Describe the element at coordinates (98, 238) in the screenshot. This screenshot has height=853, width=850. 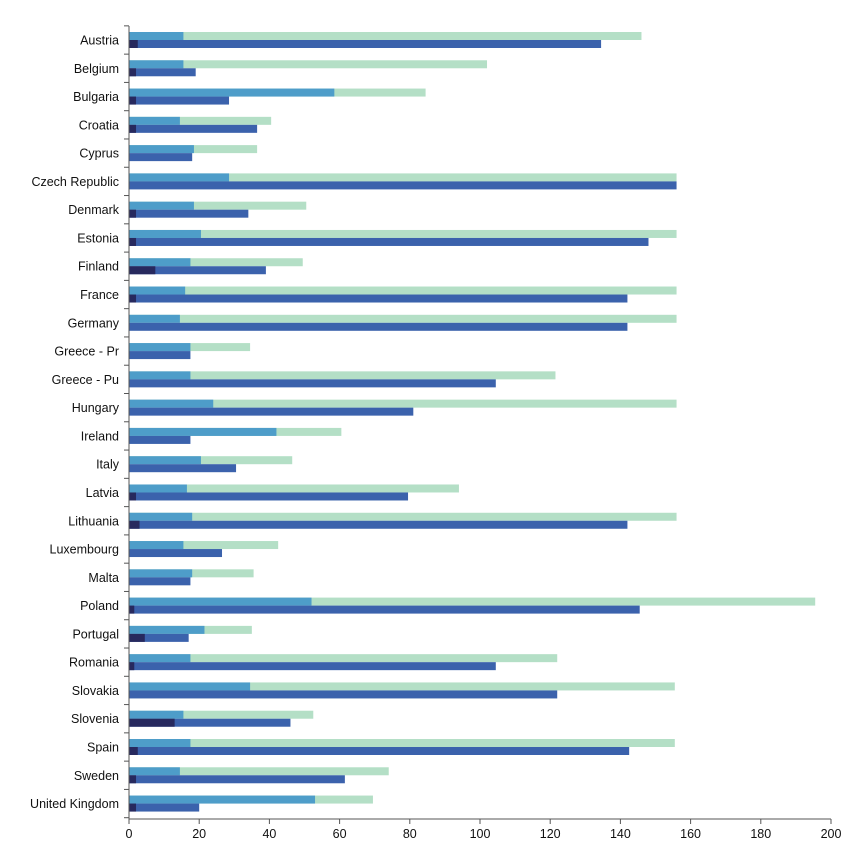
I see `category-label-estonia: Estonia` at that location.